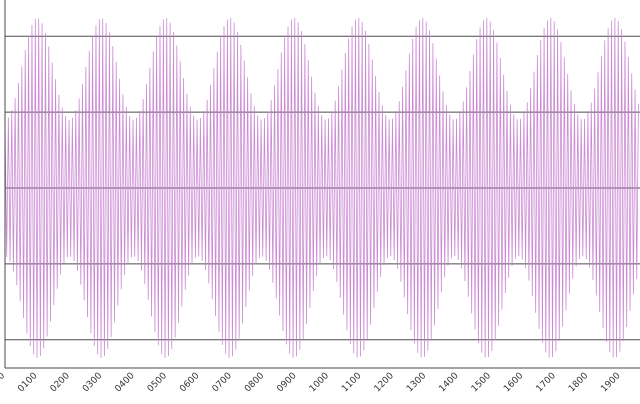 The image size is (640, 404). Describe the element at coordinates (254, 382) in the screenshot. I see `x-tick-label-0800: 0800` at that location.